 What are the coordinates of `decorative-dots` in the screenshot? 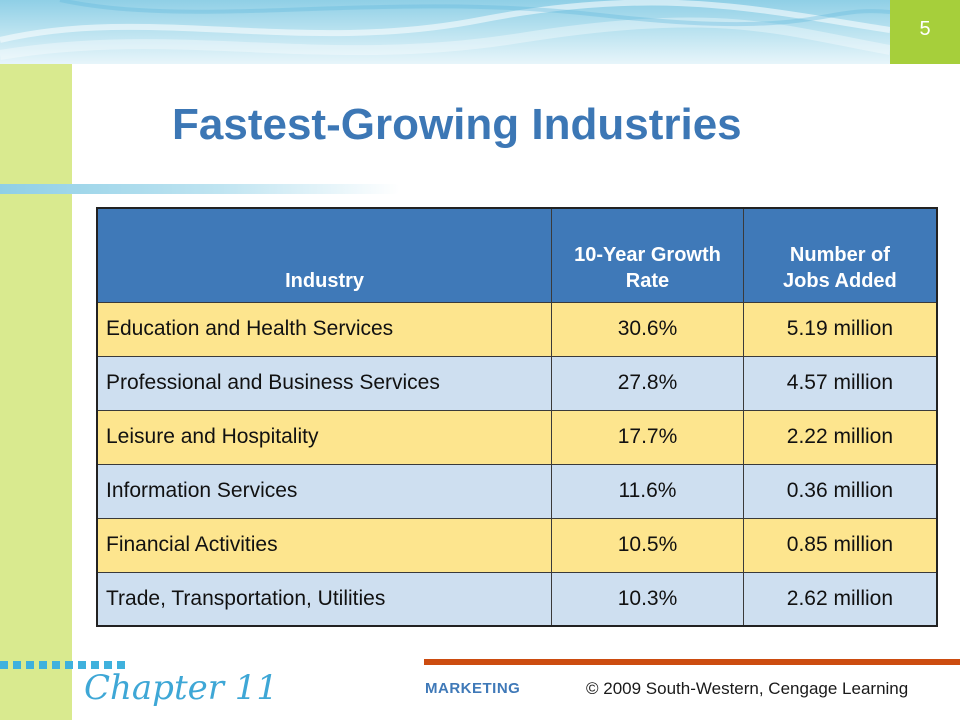 It's located at (70, 662).